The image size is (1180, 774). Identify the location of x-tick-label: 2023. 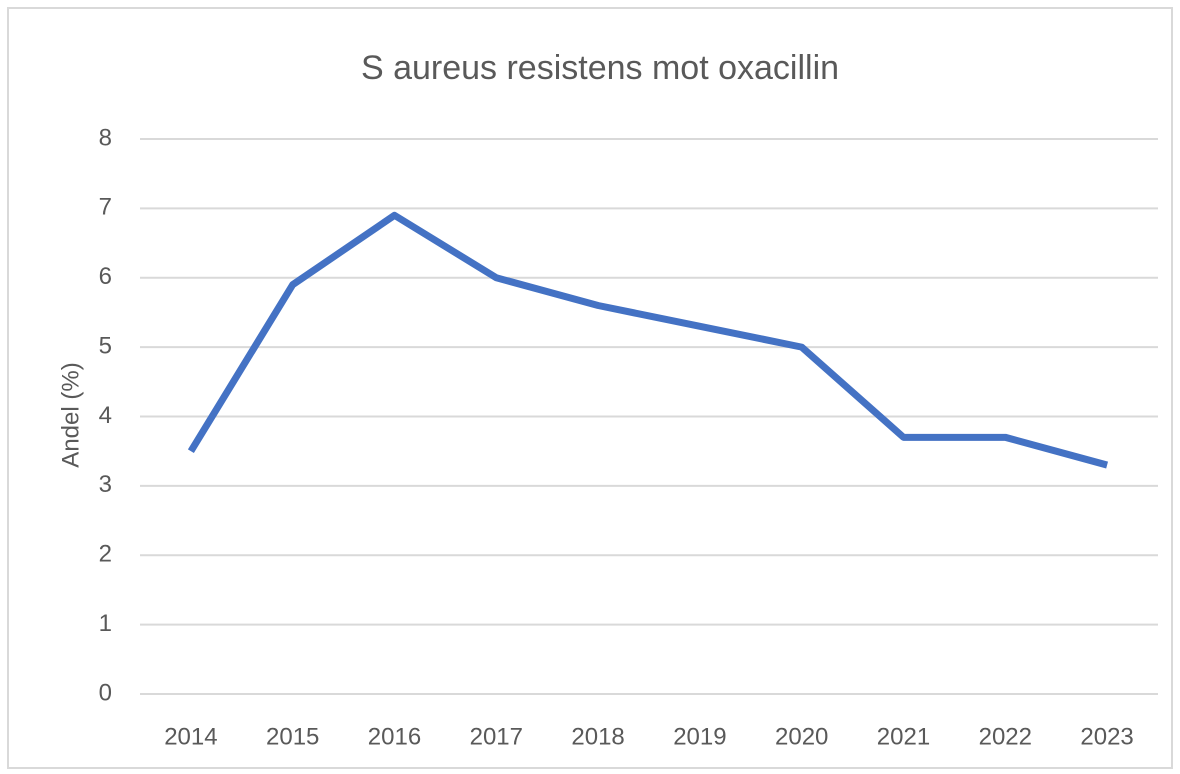
(1106, 736).